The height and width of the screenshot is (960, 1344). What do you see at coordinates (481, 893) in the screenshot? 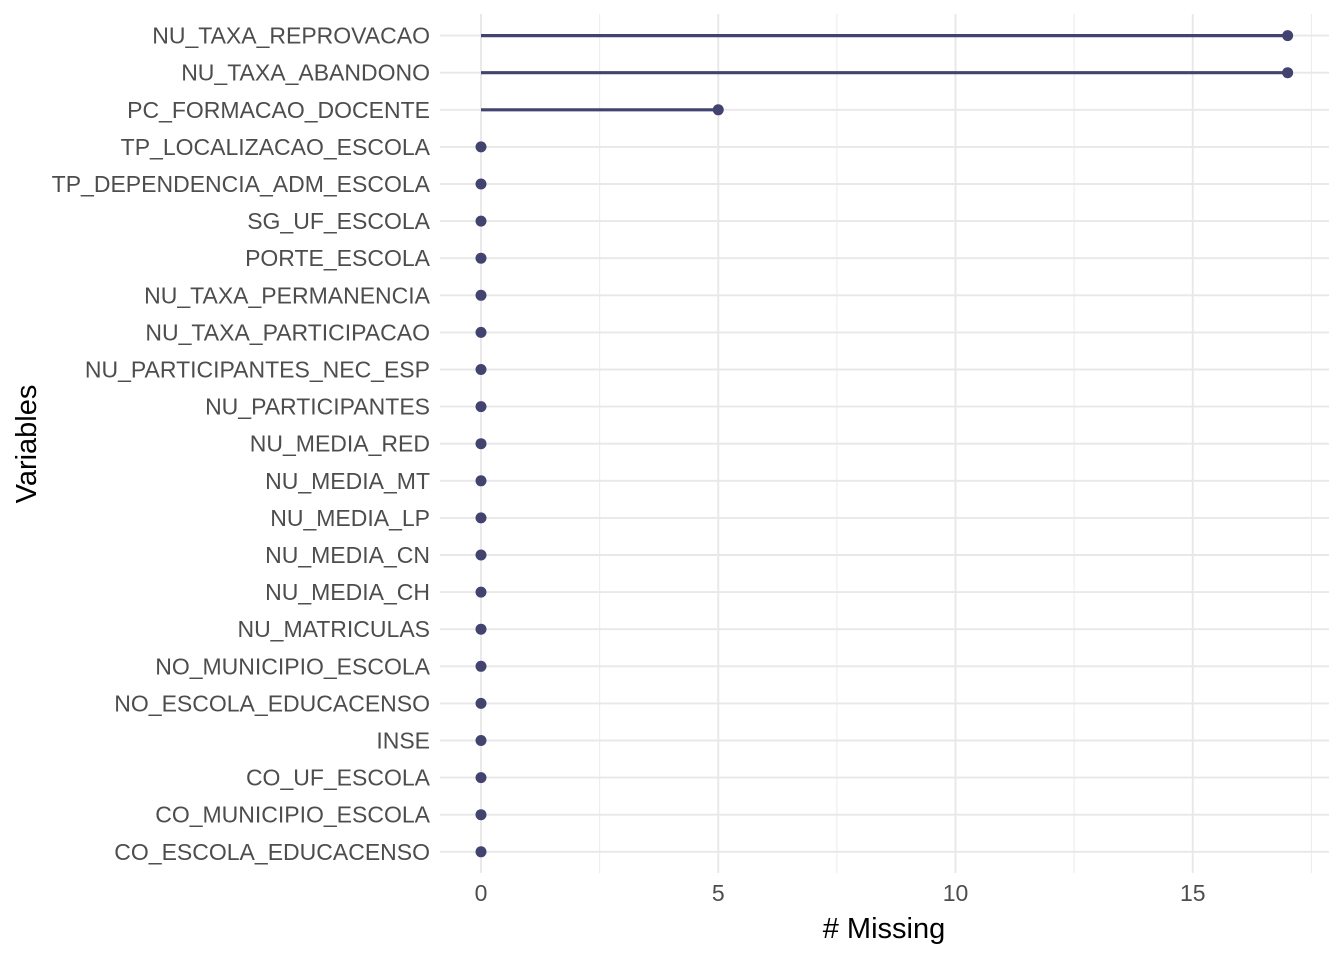
I see `x-axis-tick-label: 0` at bounding box center [481, 893].